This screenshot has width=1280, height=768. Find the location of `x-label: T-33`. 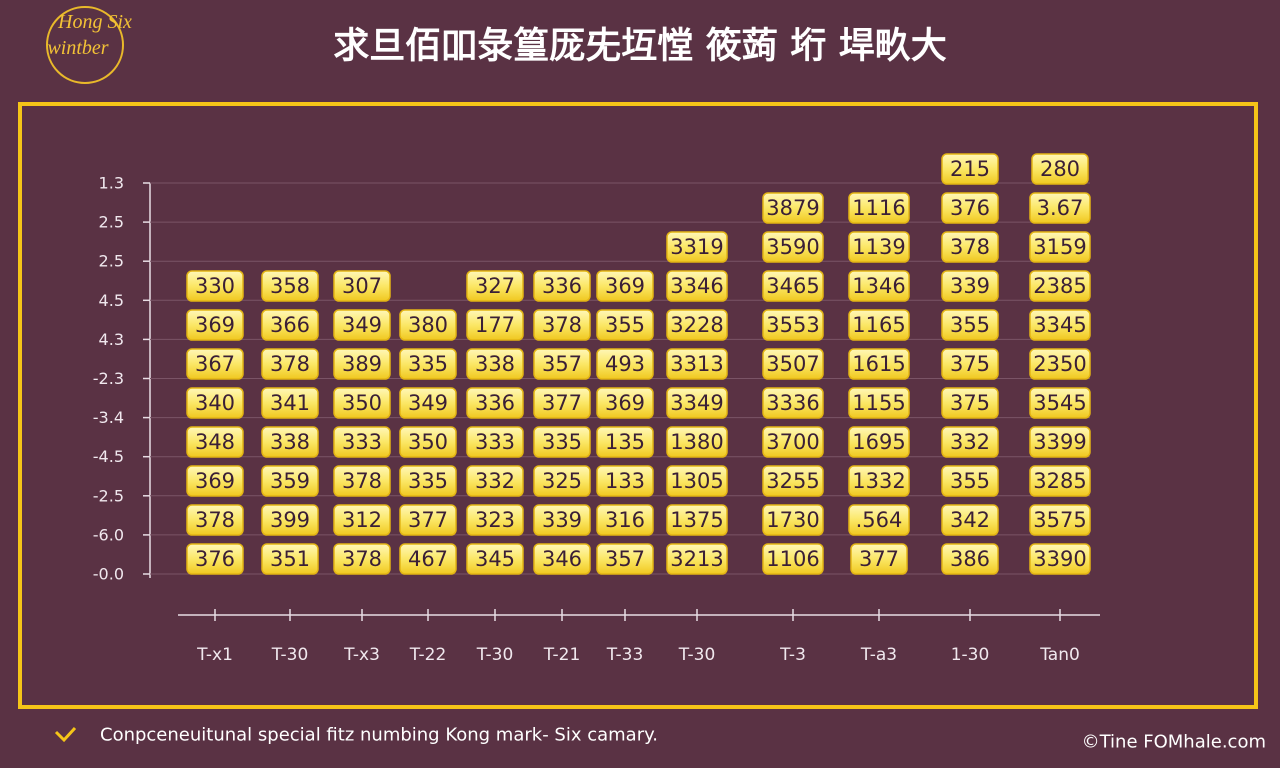

x-label: T-33 is located at coordinates (625, 655).